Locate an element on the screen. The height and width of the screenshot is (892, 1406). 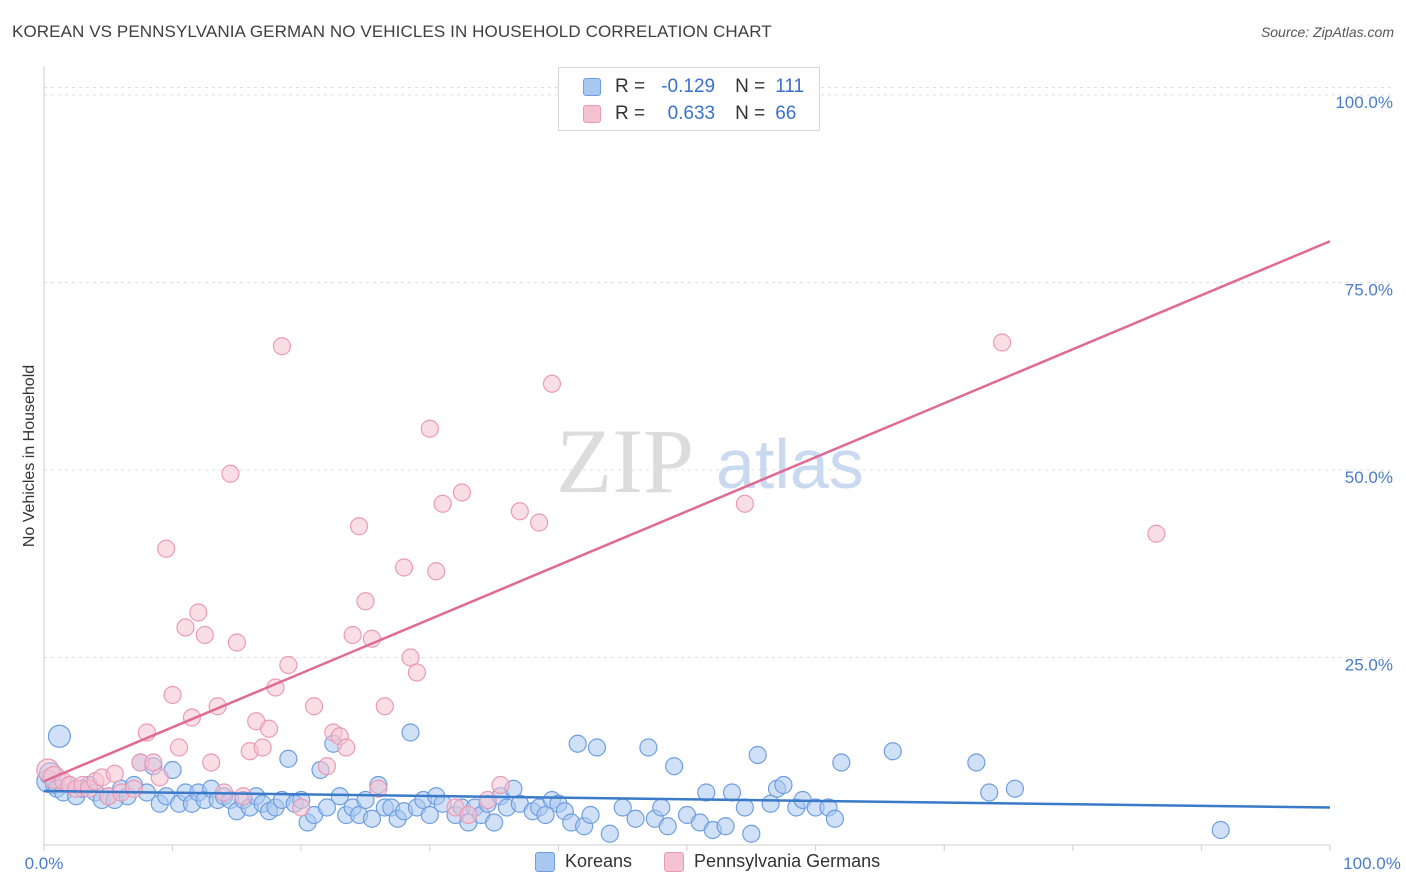
legend-item-koreans: Koreans is located at coordinates (583, 861).